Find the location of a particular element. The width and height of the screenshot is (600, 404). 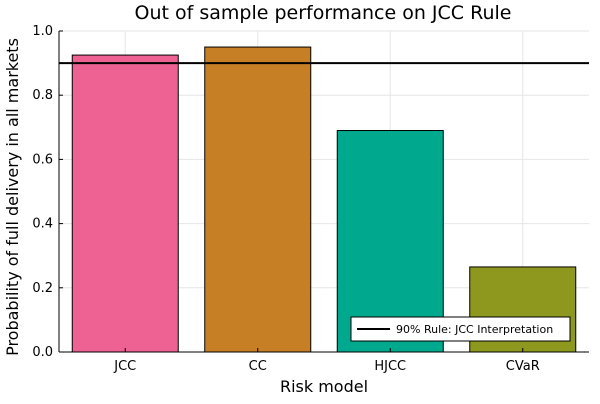

x-tick-label: JCC is located at coordinates (124, 366).